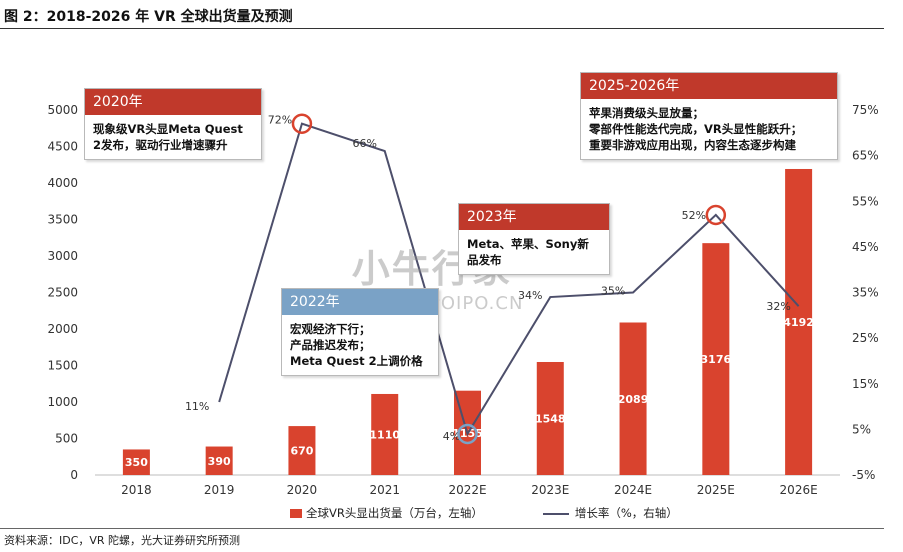 This screenshot has width=903, height=552. I want to click on right-axis-tick-label: 55%, so click(865, 201).